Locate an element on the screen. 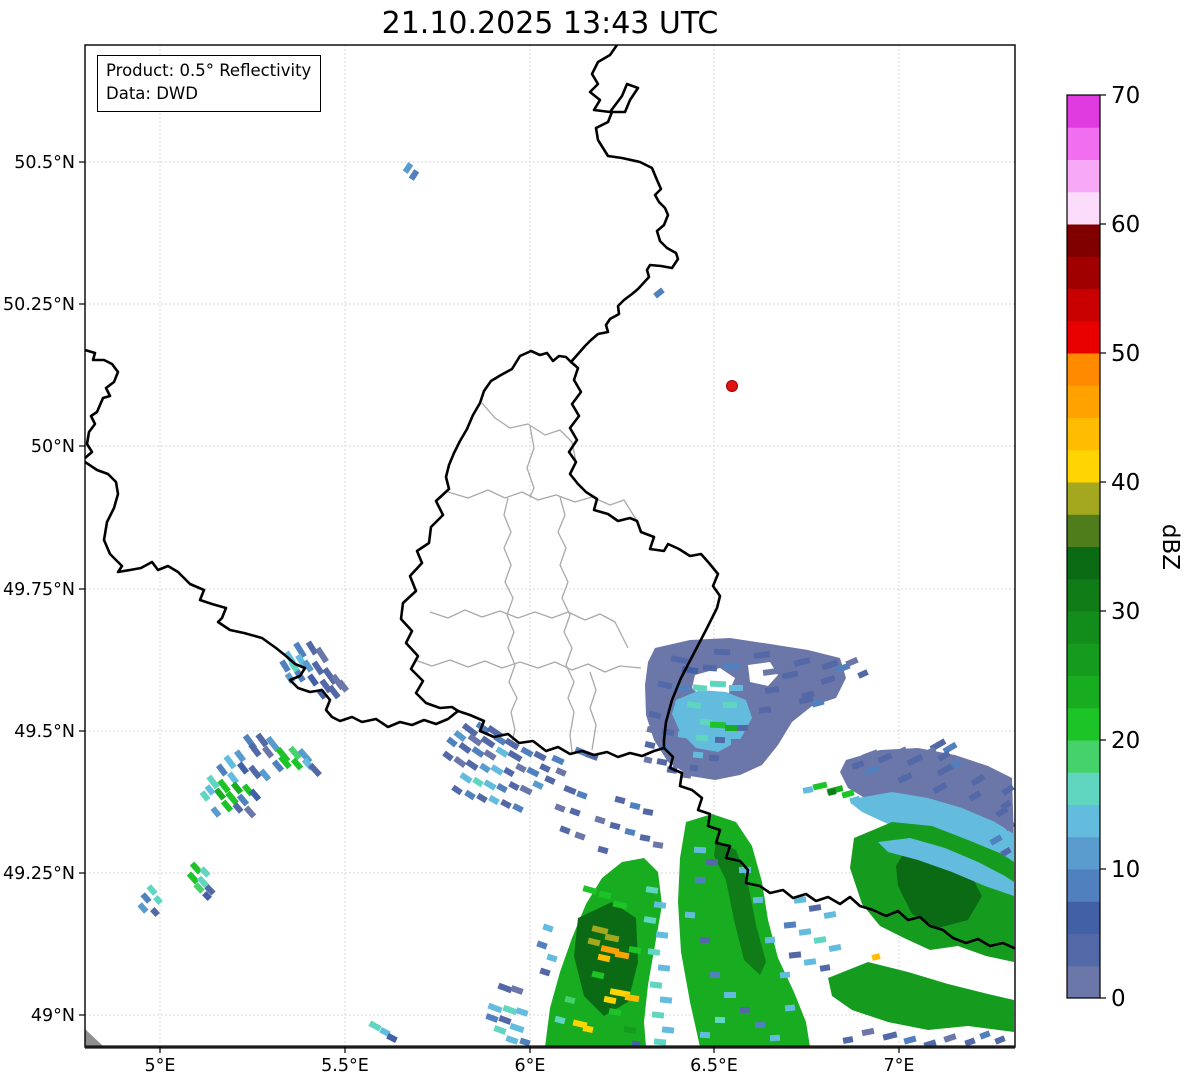 The image size is (1202, 1081). y-tick-label: 49°N is located at coordinates (53, 1016).